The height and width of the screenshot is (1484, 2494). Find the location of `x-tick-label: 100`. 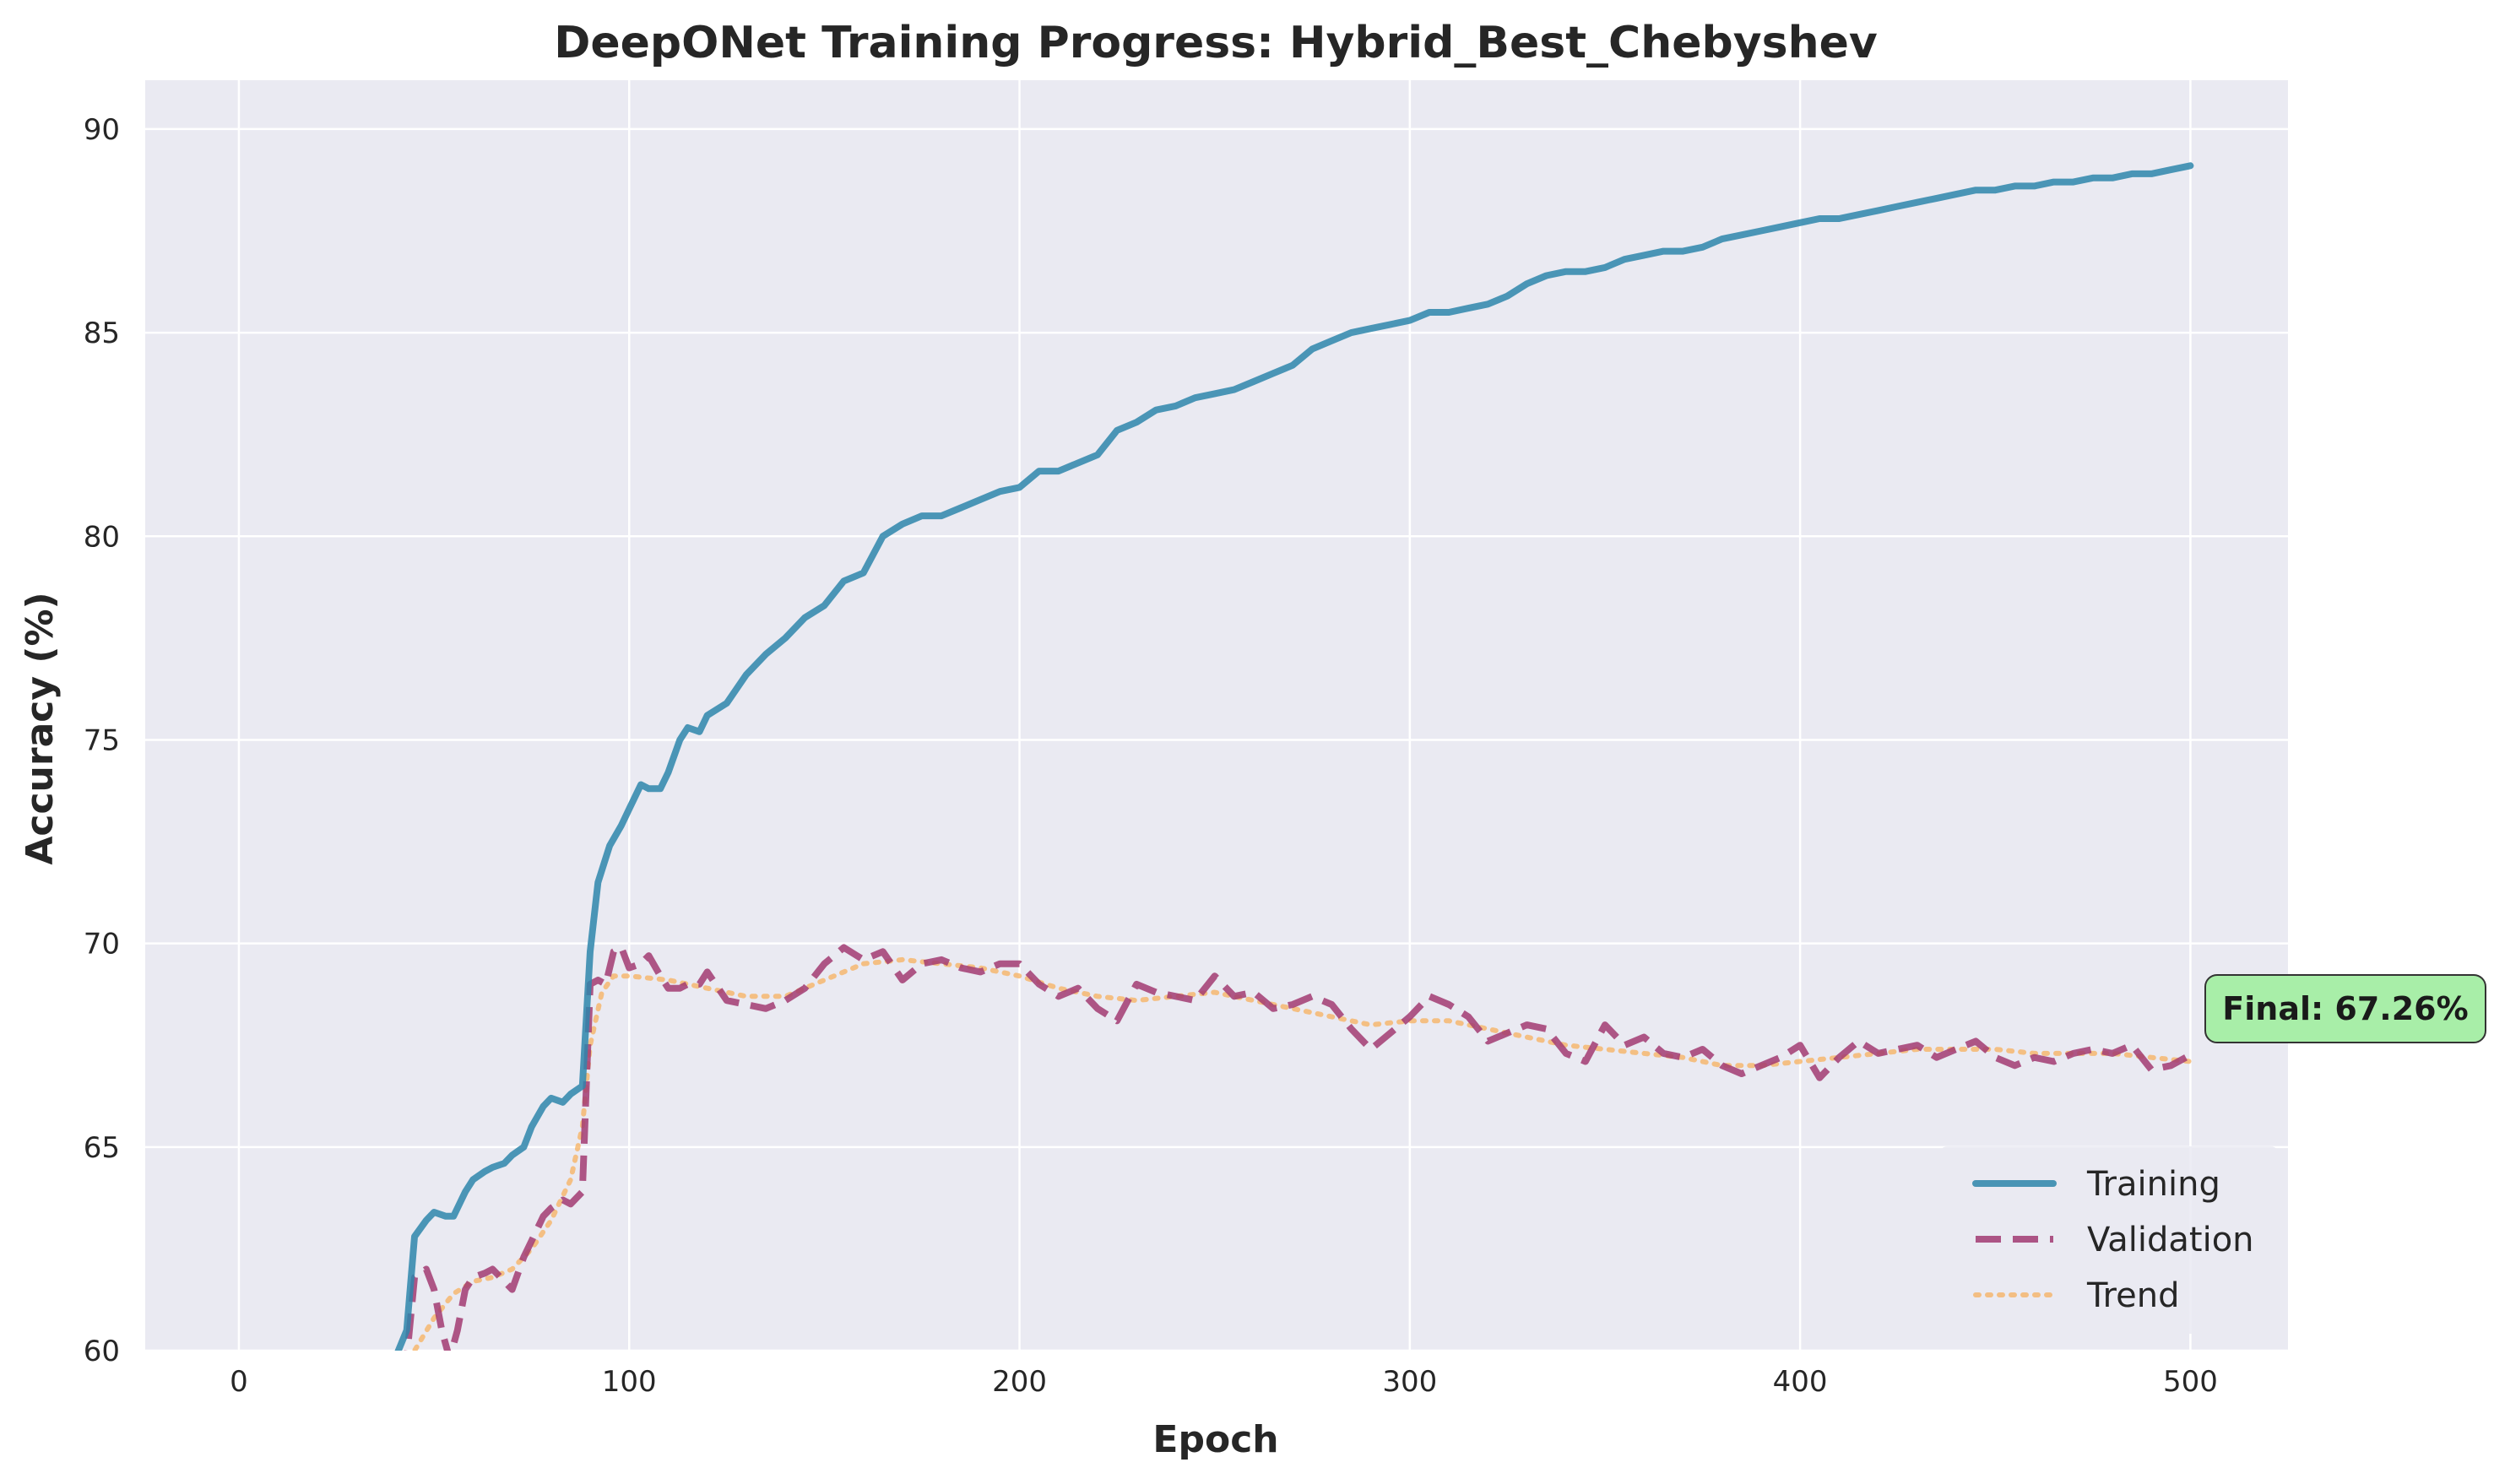

x-tick-label: 100 is located at coordinates (629, 1382).